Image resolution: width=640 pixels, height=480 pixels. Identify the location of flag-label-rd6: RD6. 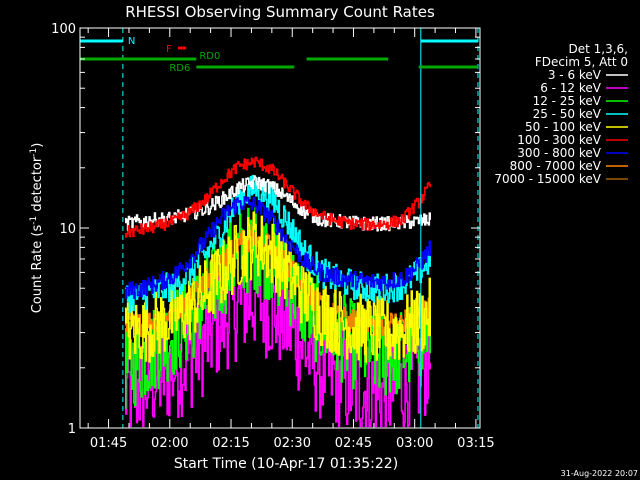
(179, 68).